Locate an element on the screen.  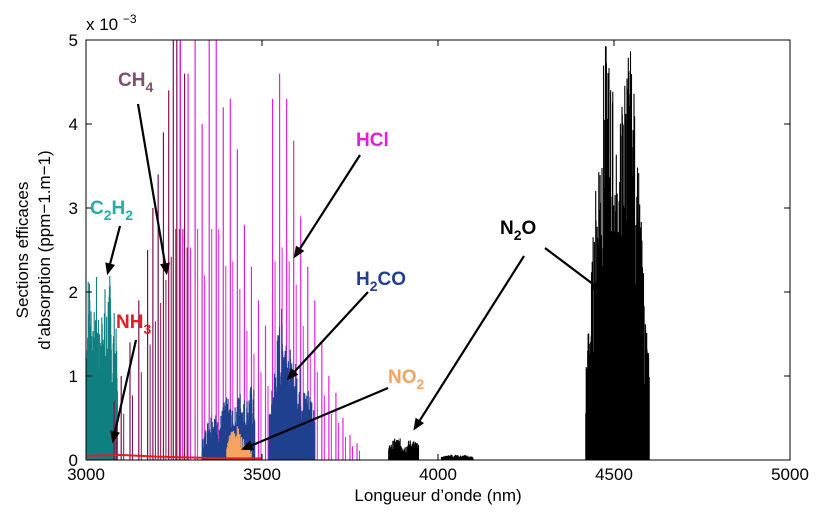
annotation-hcl: HCl is located at coordinates (341, 194).